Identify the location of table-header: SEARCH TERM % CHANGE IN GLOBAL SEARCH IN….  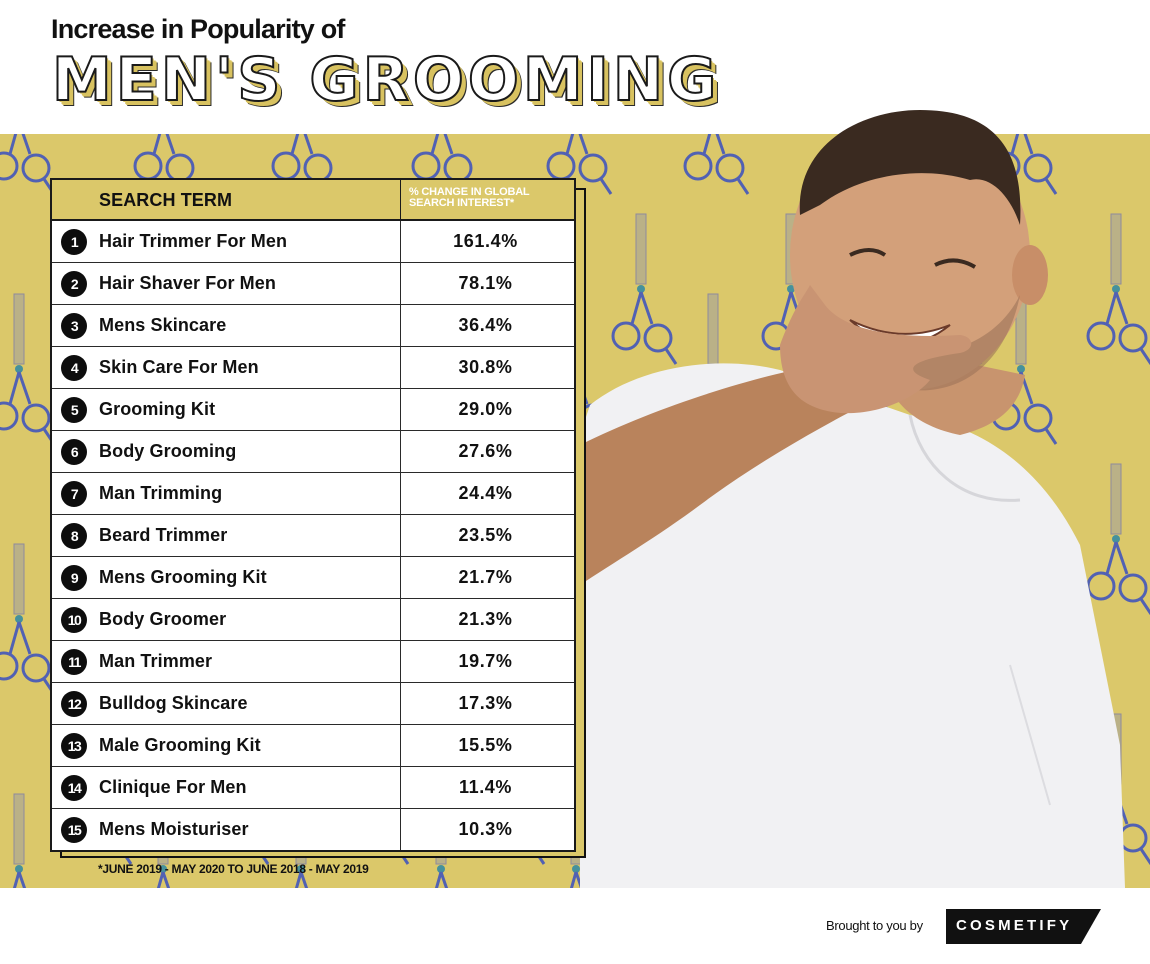
(313, 200).